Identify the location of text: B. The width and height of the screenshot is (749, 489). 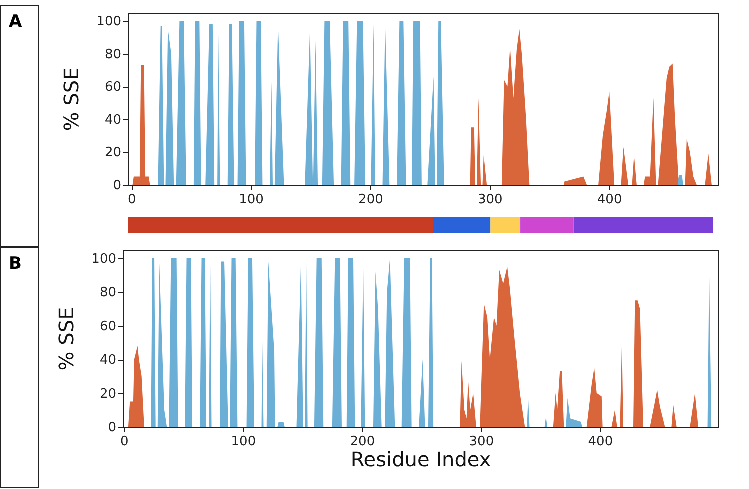
(15, 264).